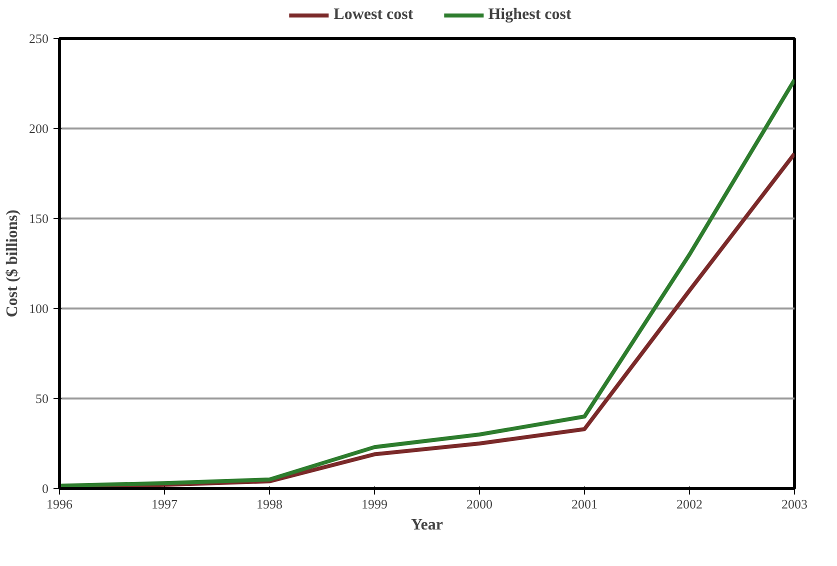 This screenshot has height=566, width=837. I want to click on x-axis-title: Year, so click(427, 525).